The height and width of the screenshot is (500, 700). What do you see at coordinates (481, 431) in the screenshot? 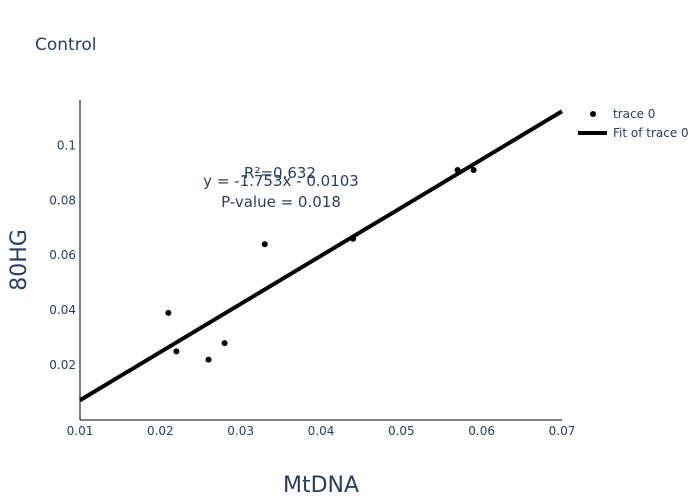
I see `x-tick-label: 0.06` at bounding box center [481, 431].